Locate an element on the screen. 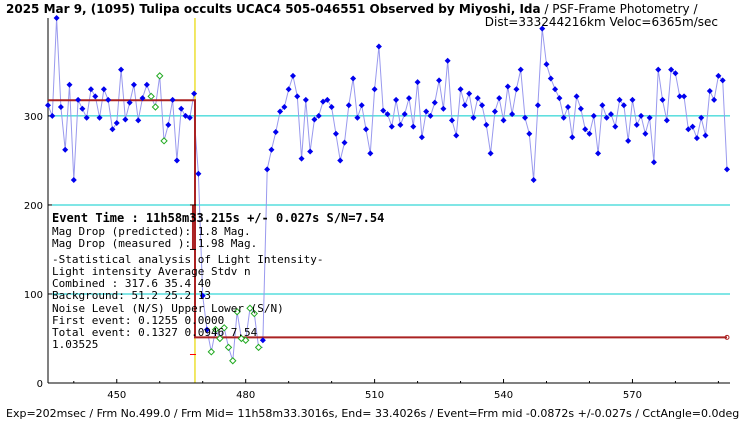  light-intensity-header: Light intensity Average Stdv n is located at coordinates (151, 271).